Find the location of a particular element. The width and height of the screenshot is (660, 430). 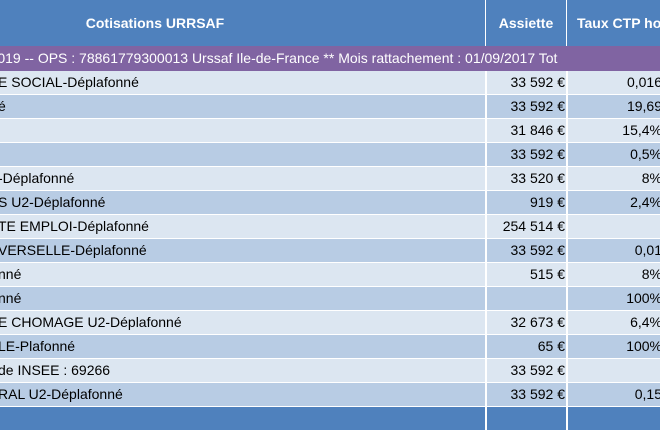

taux-cell: 0,5% is located at coordinates (614, 154).